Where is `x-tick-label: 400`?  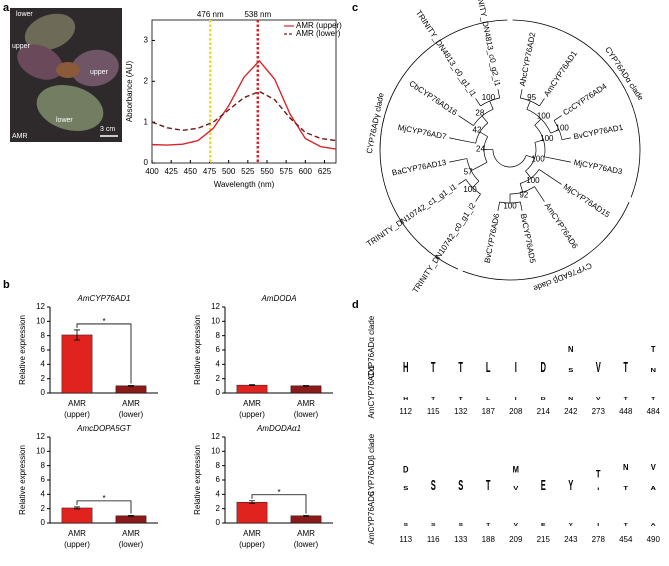 x-tick-label: 400 is located at coordinates (152, 171).